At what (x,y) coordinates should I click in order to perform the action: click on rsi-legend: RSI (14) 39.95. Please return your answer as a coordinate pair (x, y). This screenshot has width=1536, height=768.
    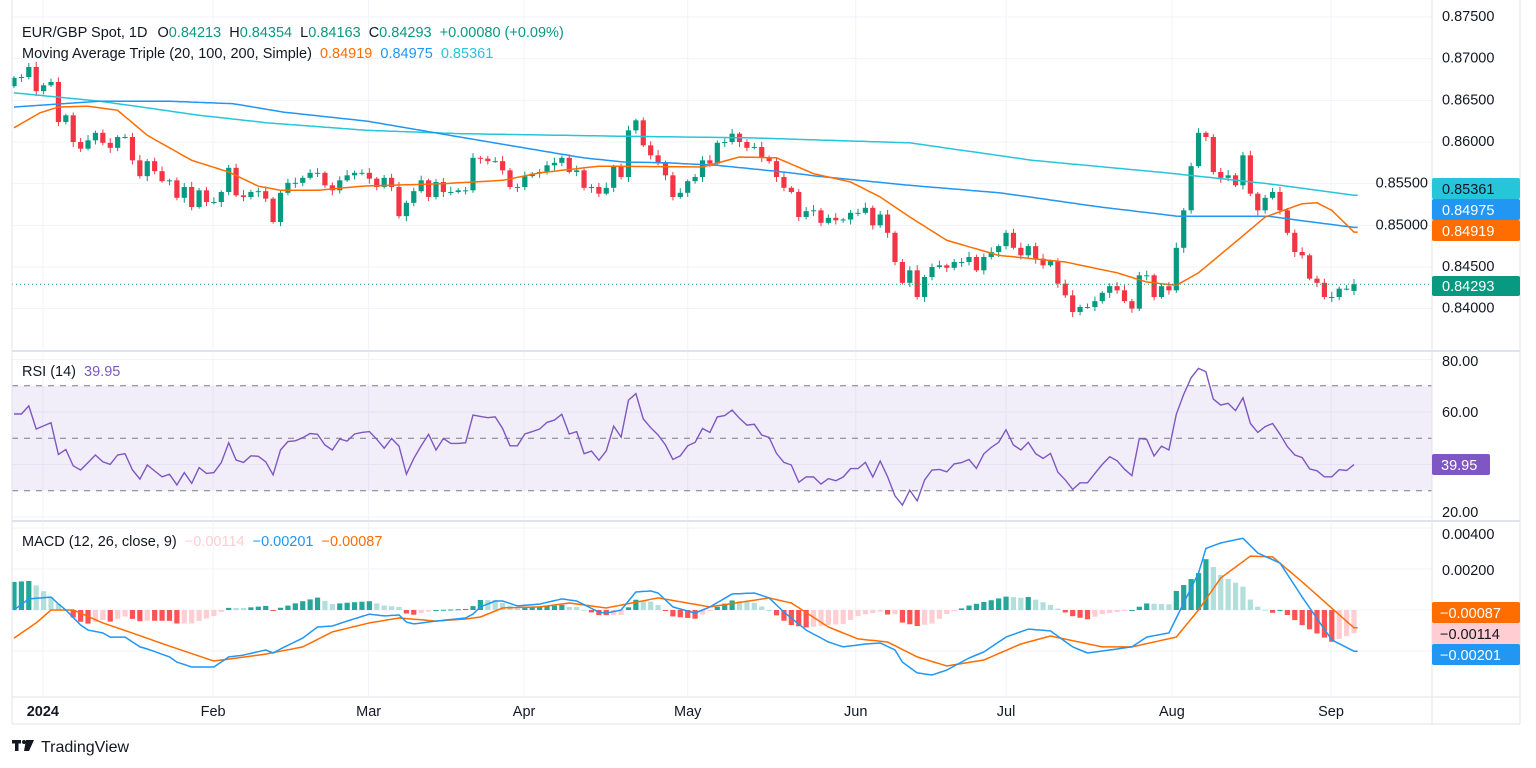
    Looking at the image, I should click on (71, 372).